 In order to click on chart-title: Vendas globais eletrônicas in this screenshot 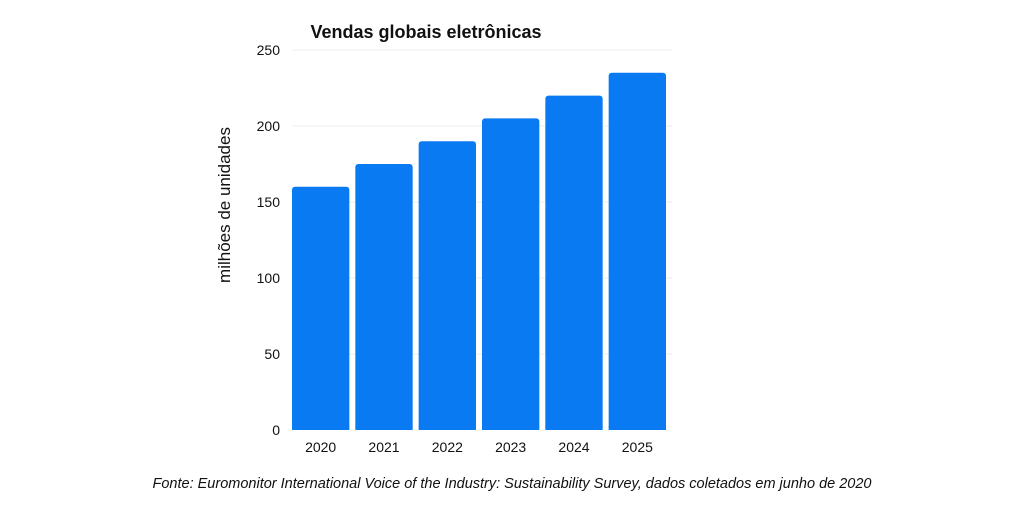, I will do `click(425, 32)`.